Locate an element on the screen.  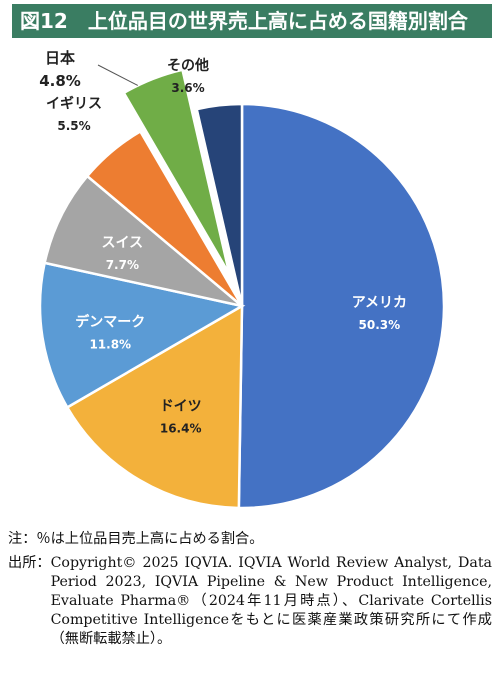
slice-label-6: その他 is located at coordinates (188, 65).